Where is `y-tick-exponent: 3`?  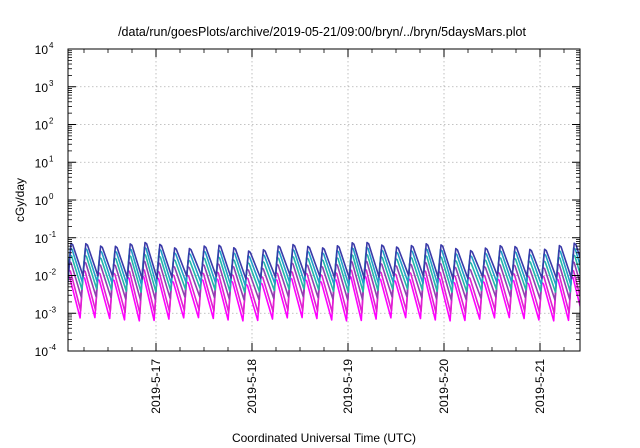 y-tick-exponent: 3 is located at coordinates (51, 83).